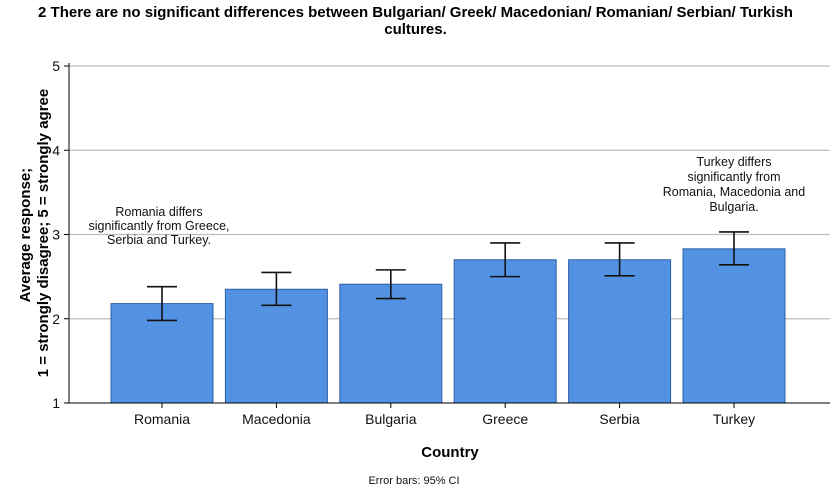  I want to click on x-axis-title: Country, so click(450, 452).